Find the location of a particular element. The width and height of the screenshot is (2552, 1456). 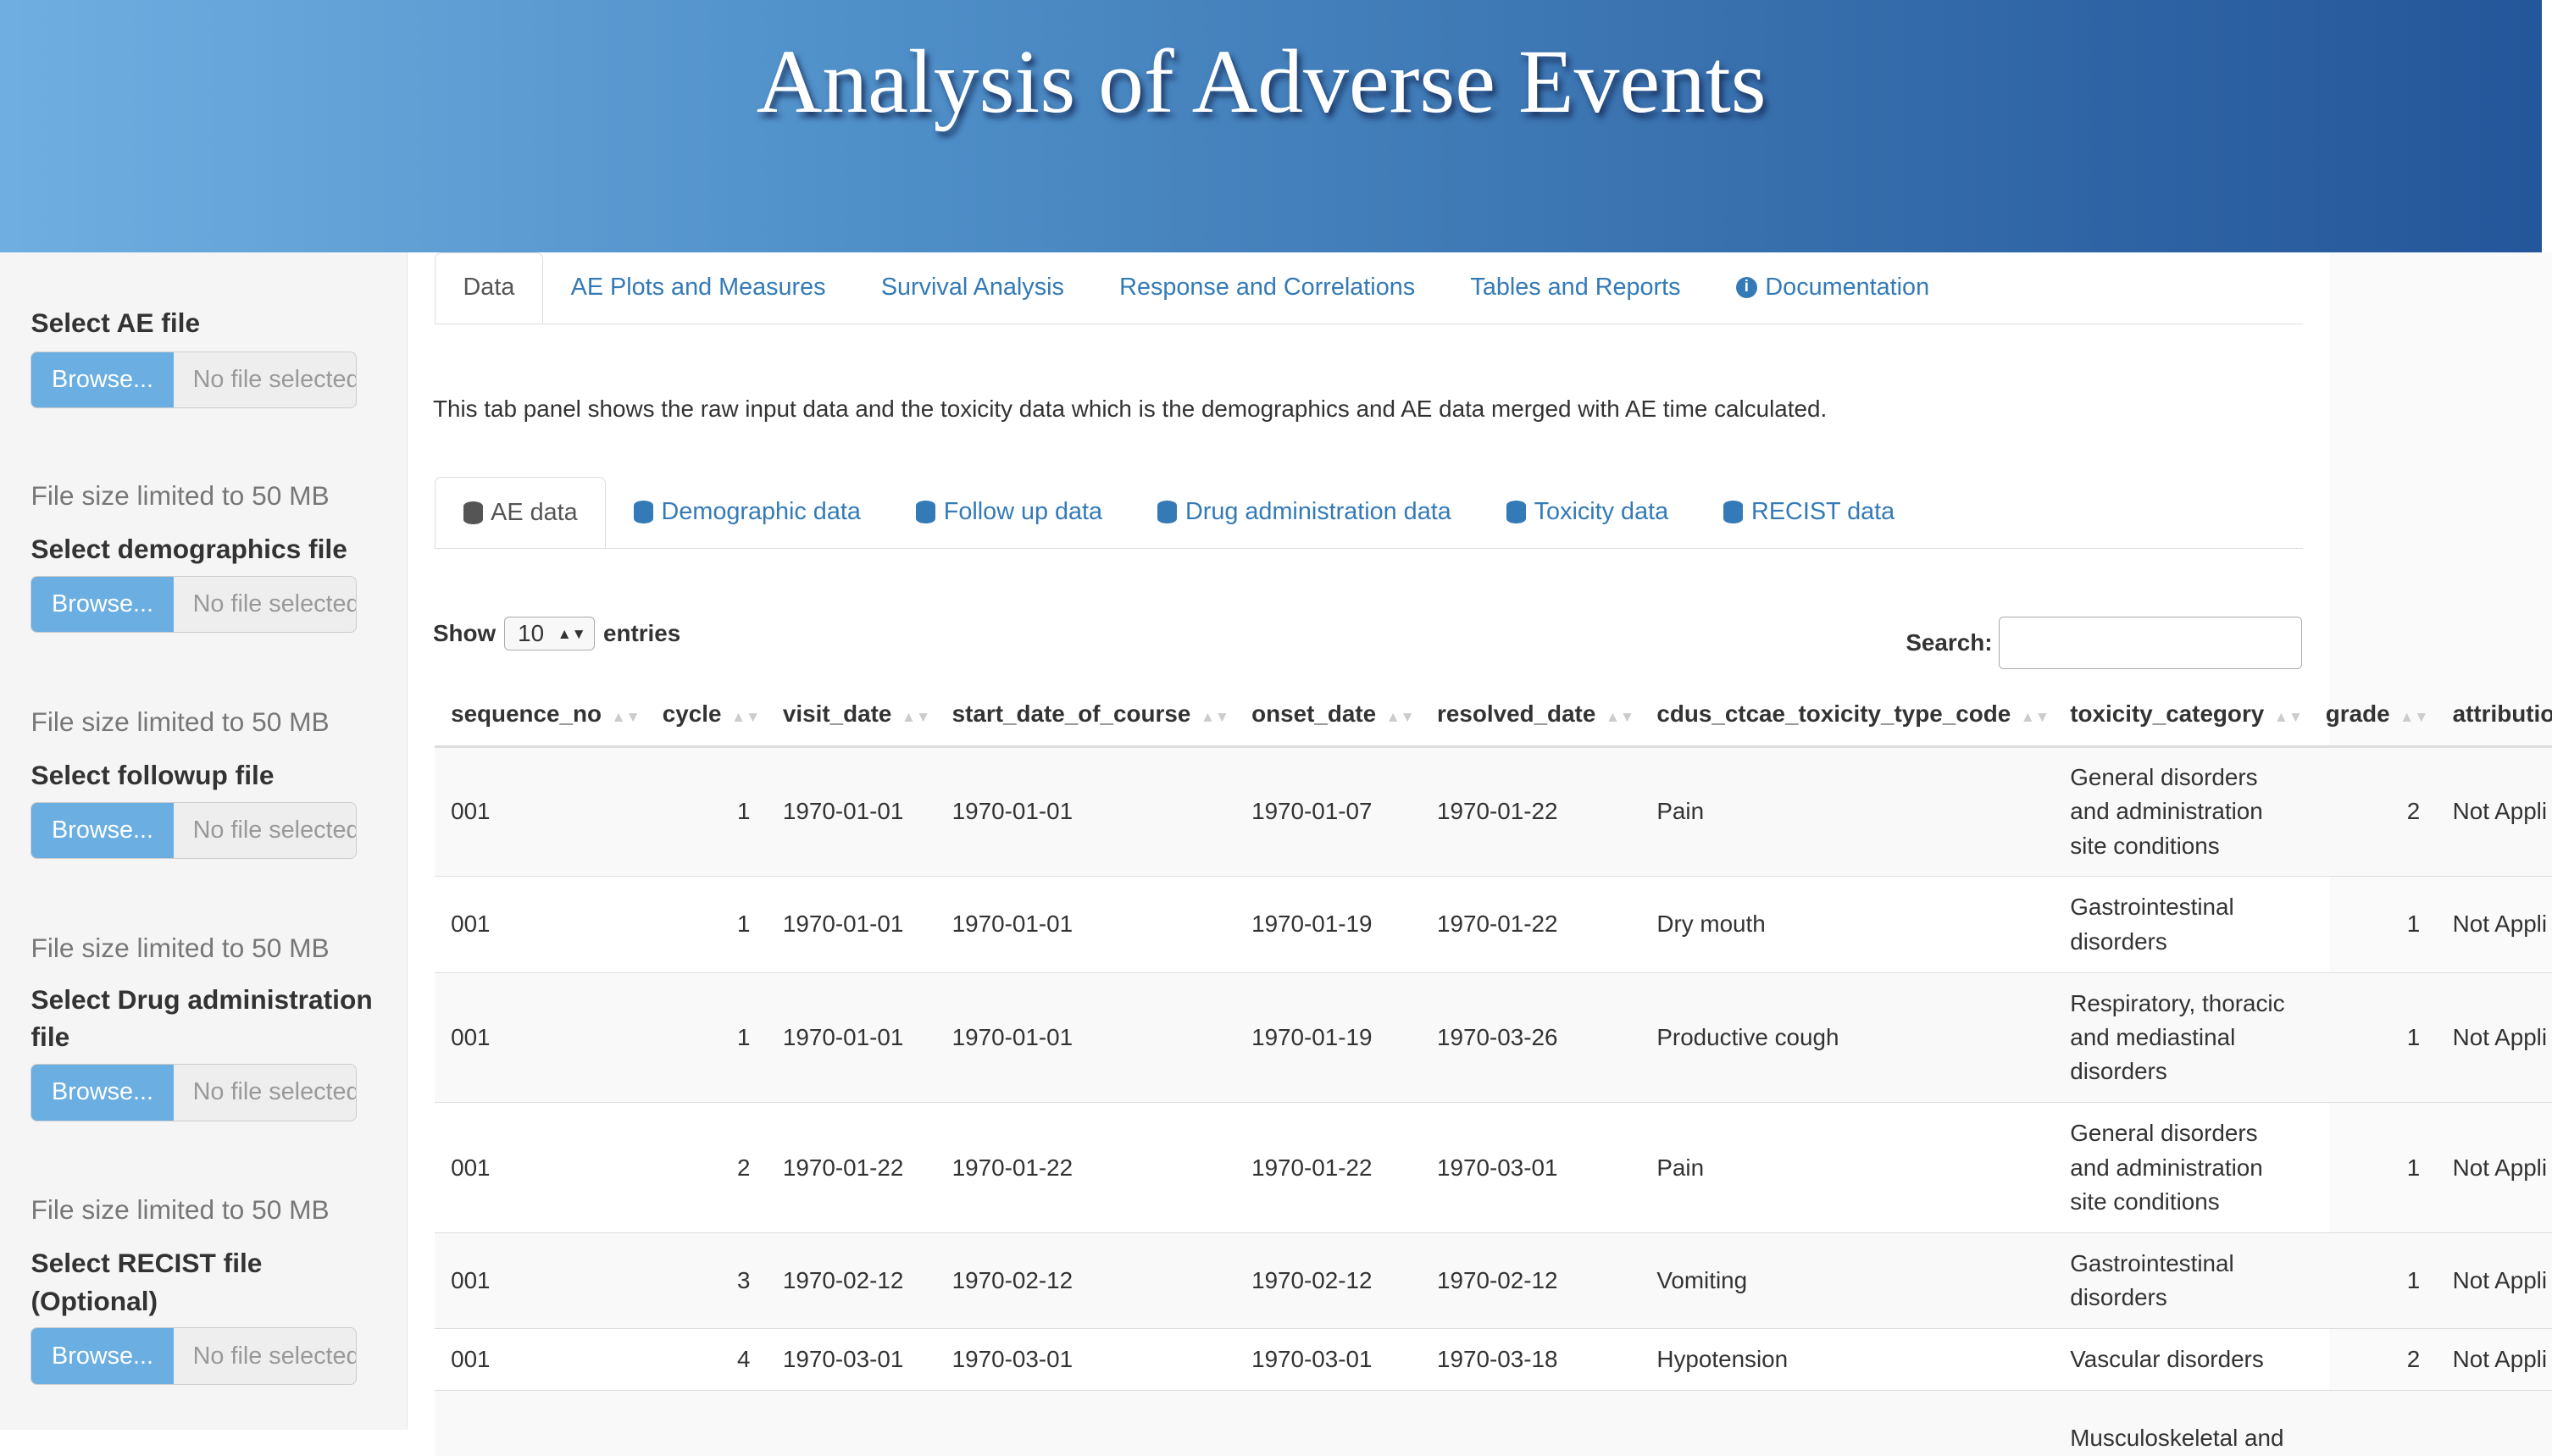

column-header-toxicity_category: toxicity_category ▲▼ is located at coordinates (2182, 715).